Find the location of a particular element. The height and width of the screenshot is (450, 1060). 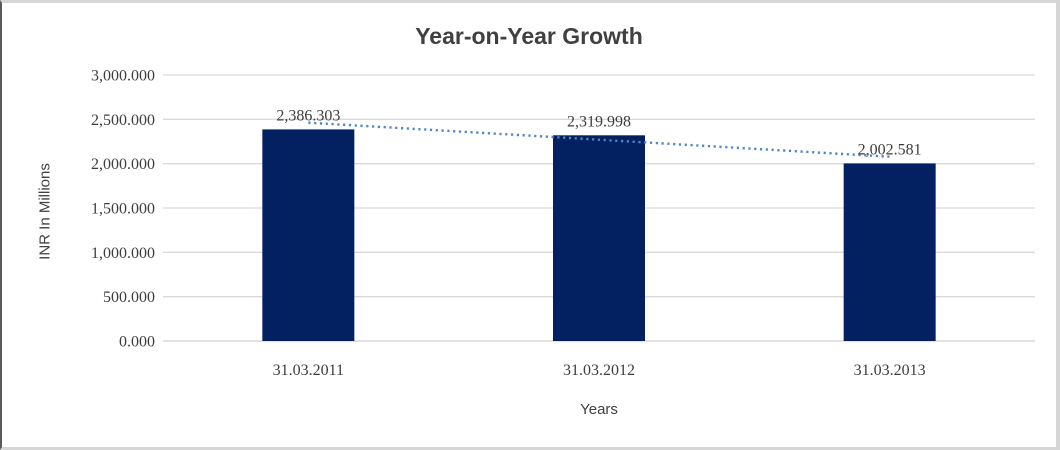

bar-31.03.2011 is located at coordinates (308, 235).